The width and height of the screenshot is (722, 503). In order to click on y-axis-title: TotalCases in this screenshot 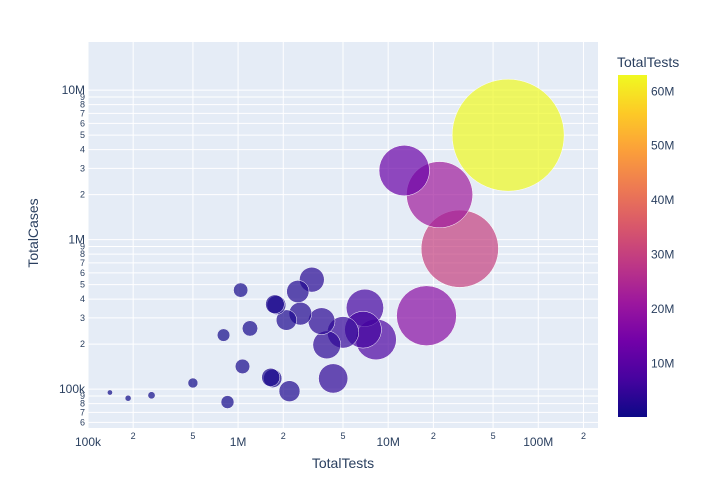, I will do `click(33, 232)`.